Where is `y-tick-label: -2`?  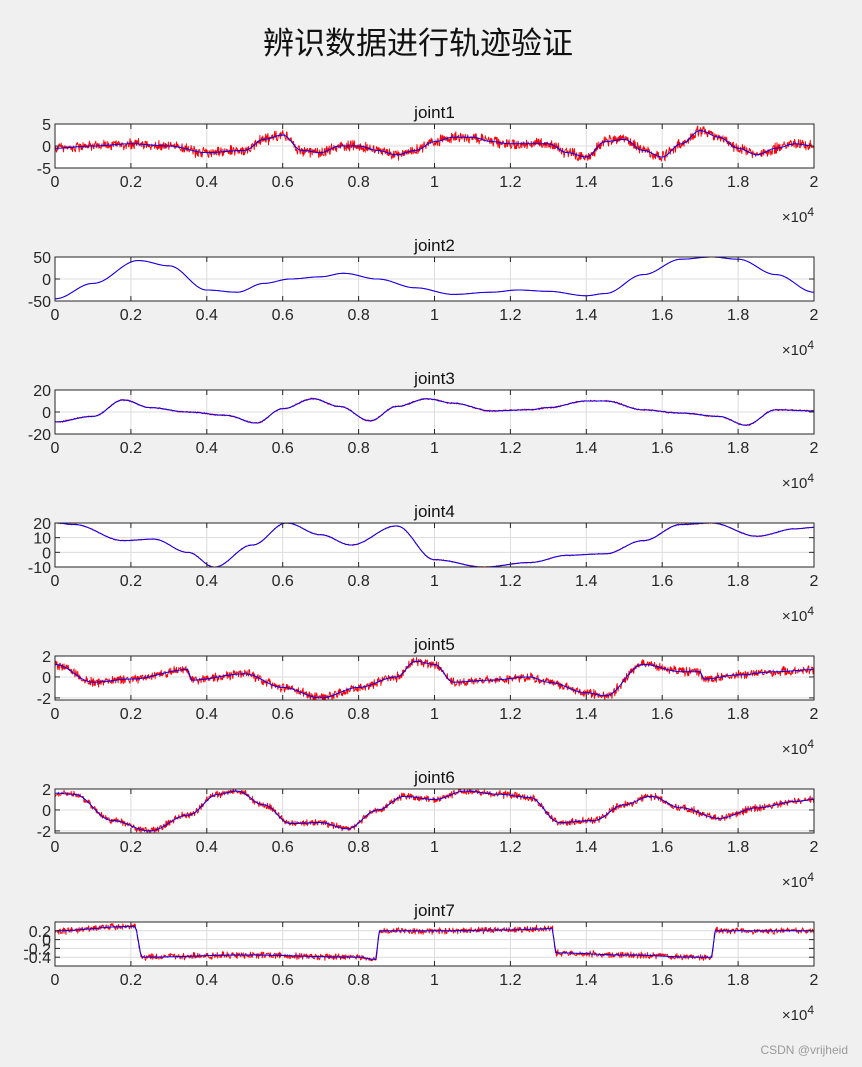
y-tick-label: -2 is located at coordinates (44, 832).